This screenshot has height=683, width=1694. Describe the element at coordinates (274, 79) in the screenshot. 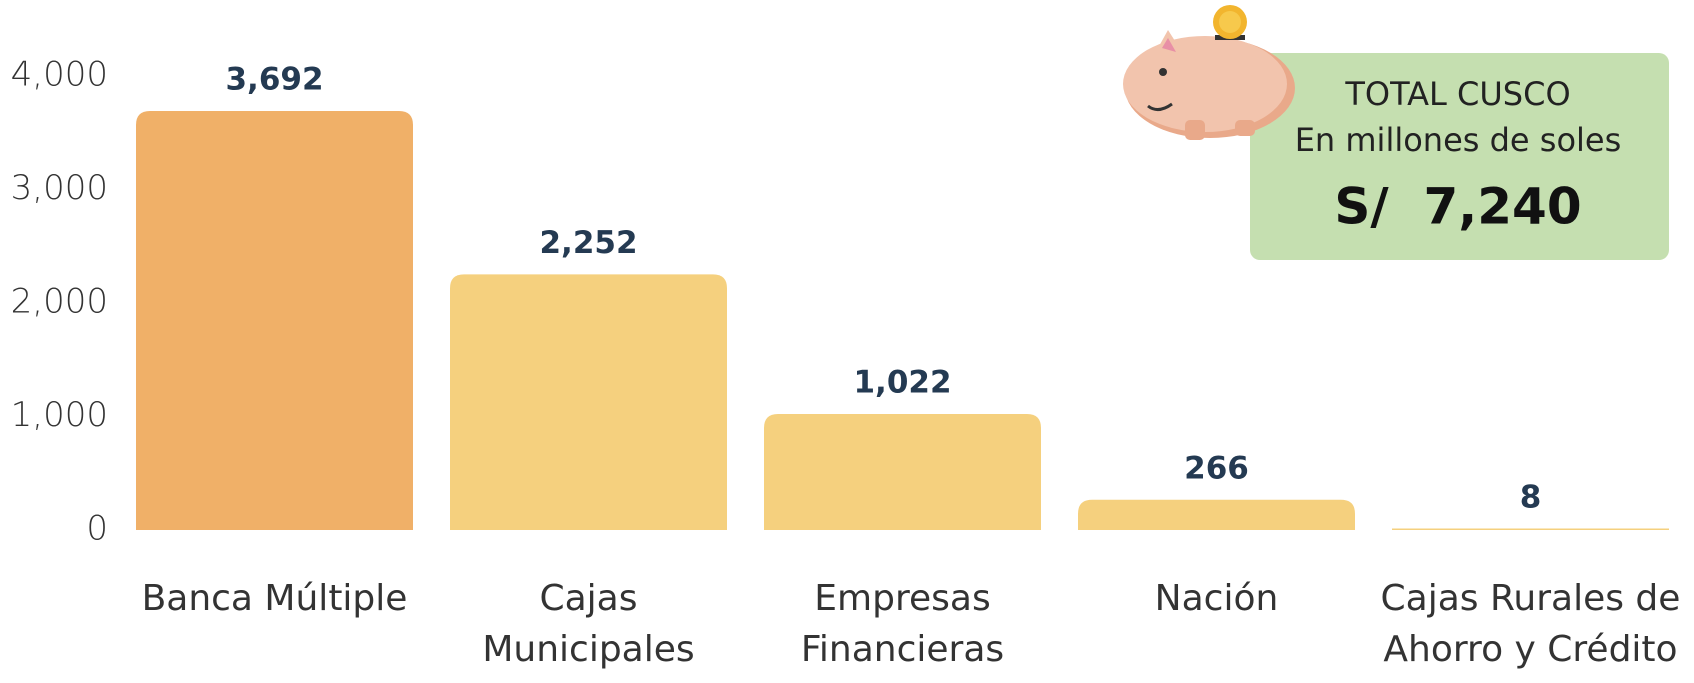

I see `value-label: 3,692` at that location.